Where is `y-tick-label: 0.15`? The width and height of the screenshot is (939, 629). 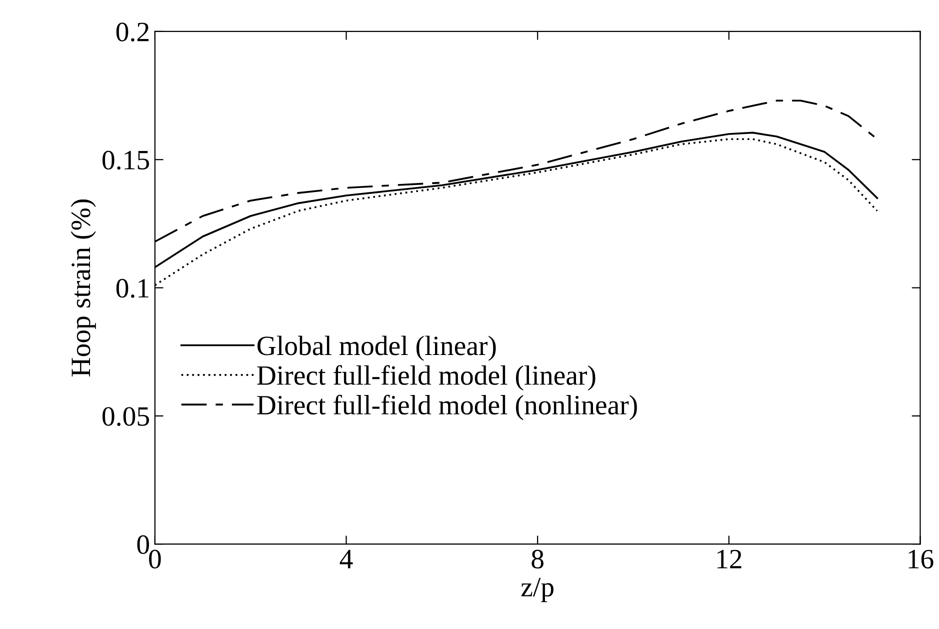 y-tick-label: 0.15 is located at coordinates (125, 160).